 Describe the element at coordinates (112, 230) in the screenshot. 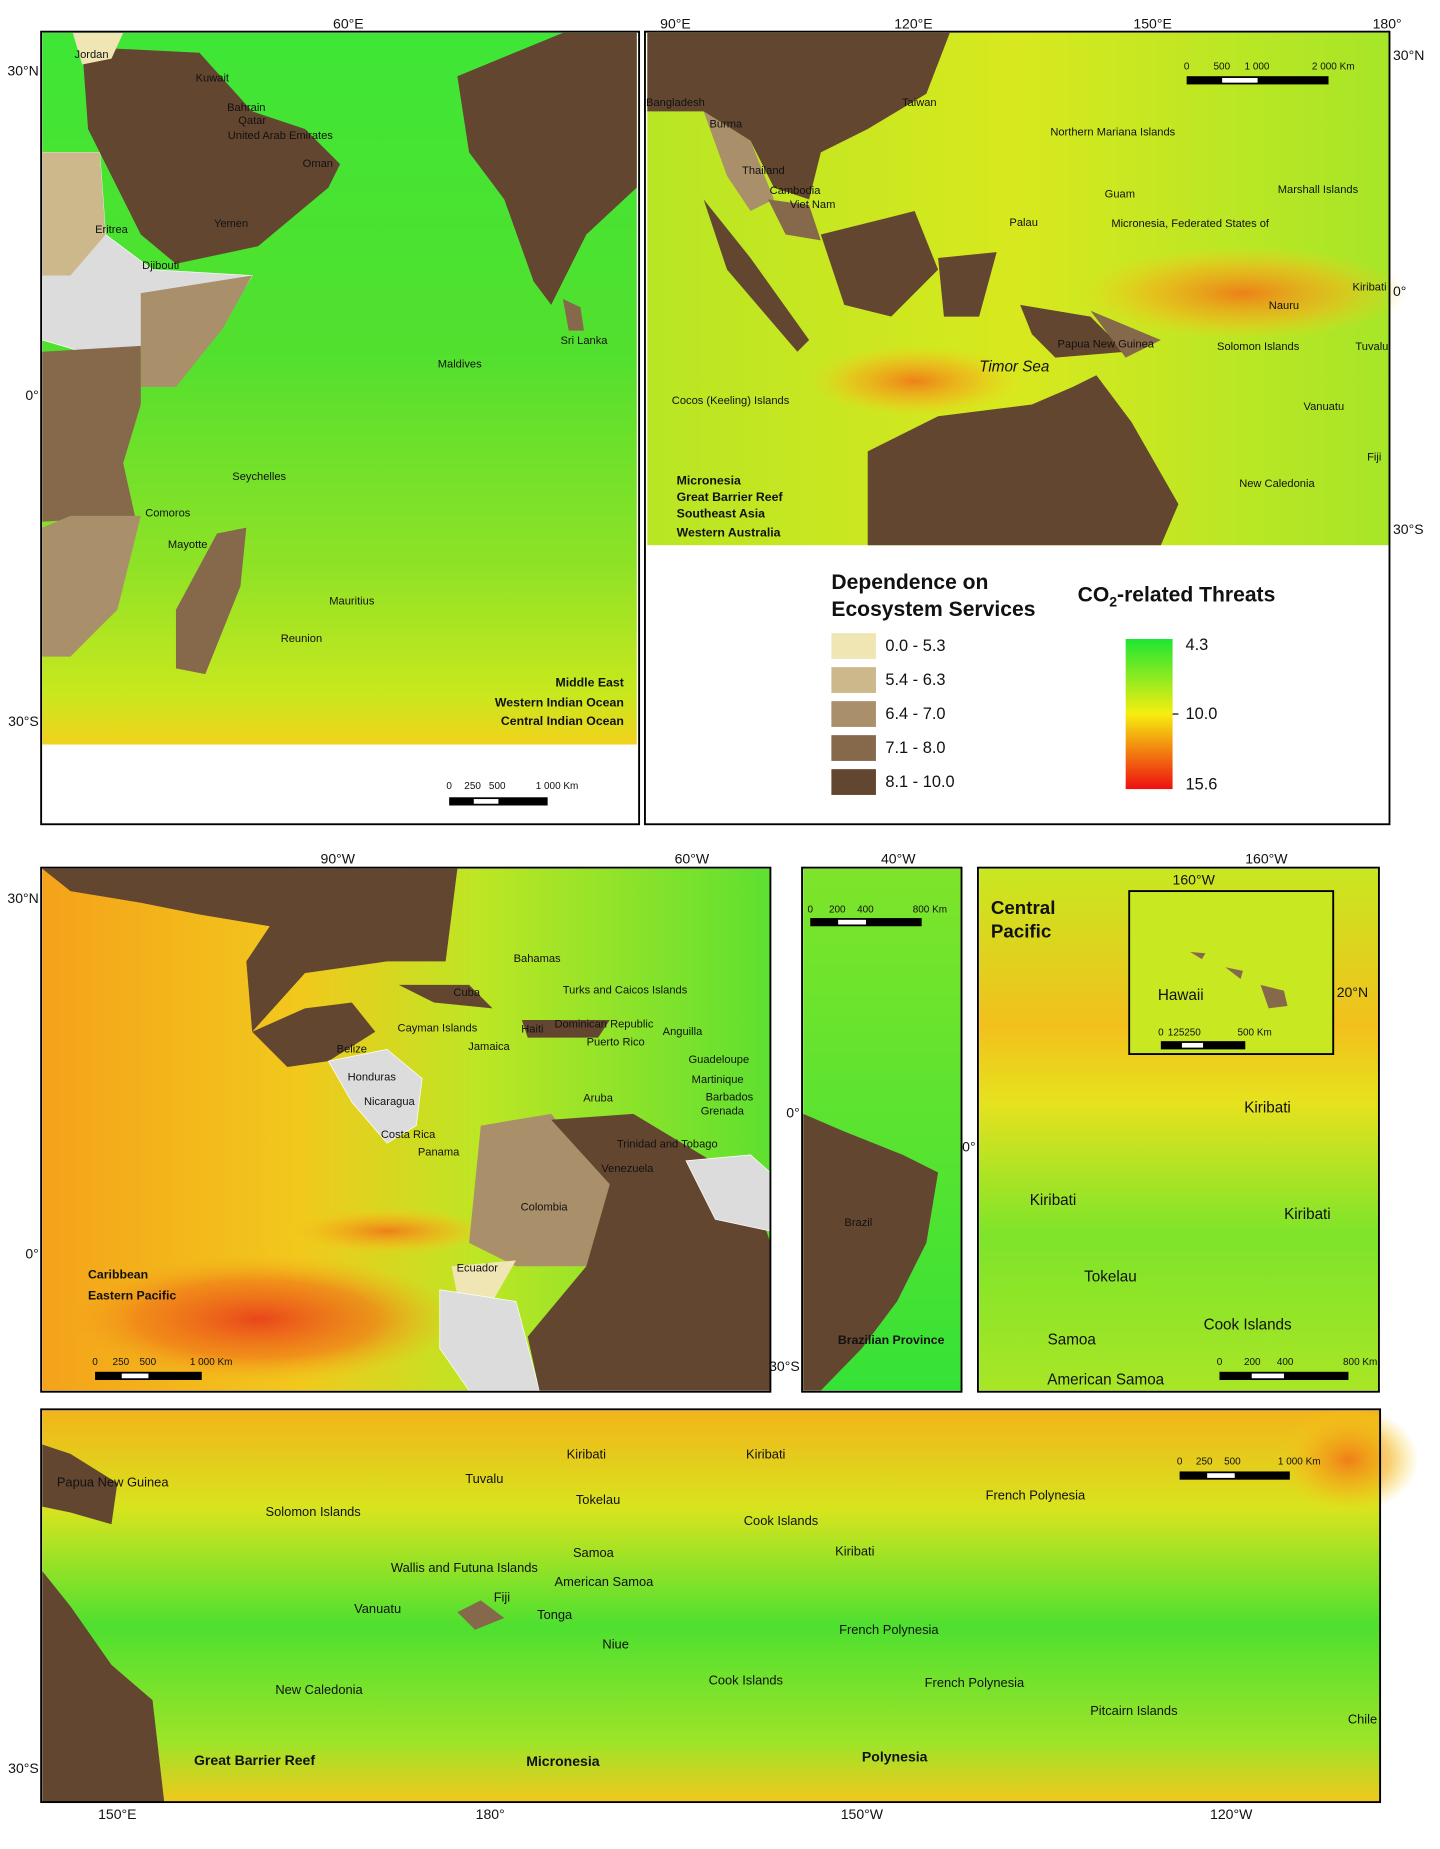

I see `place-label: Eritrea` at that location.